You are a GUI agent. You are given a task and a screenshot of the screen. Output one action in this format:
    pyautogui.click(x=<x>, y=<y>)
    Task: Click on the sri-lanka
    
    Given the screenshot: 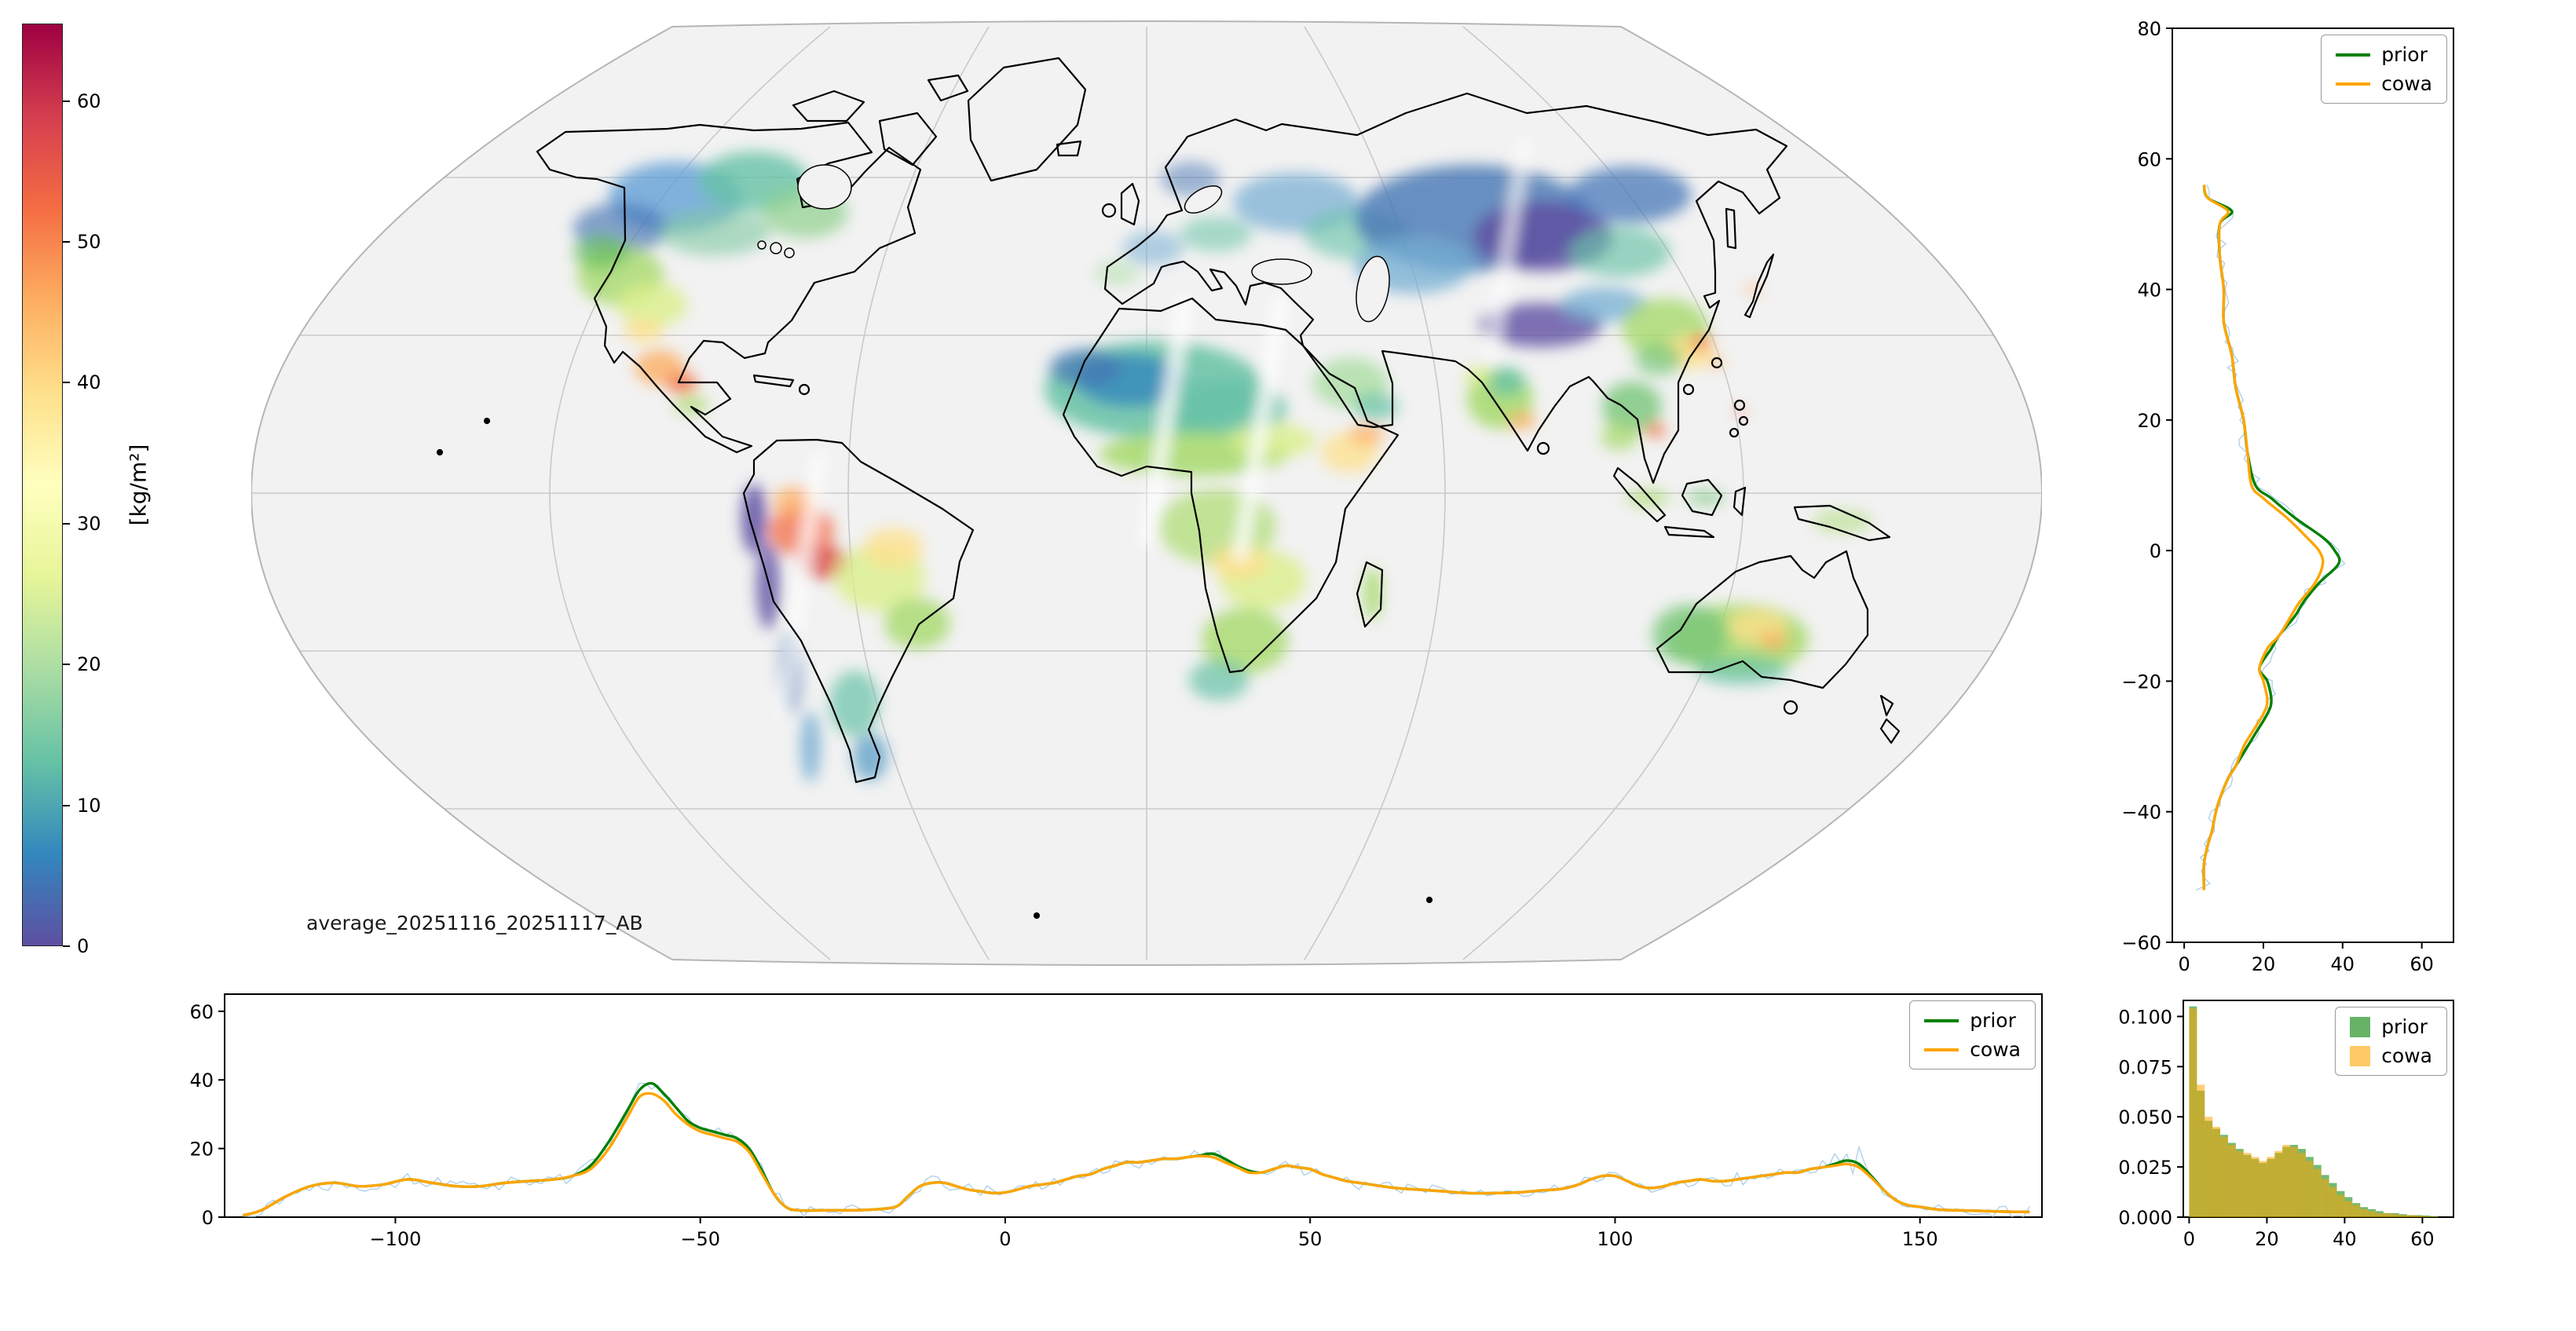 What is the action you would take?
    pyautogui.click(x=1543, y=448)
    